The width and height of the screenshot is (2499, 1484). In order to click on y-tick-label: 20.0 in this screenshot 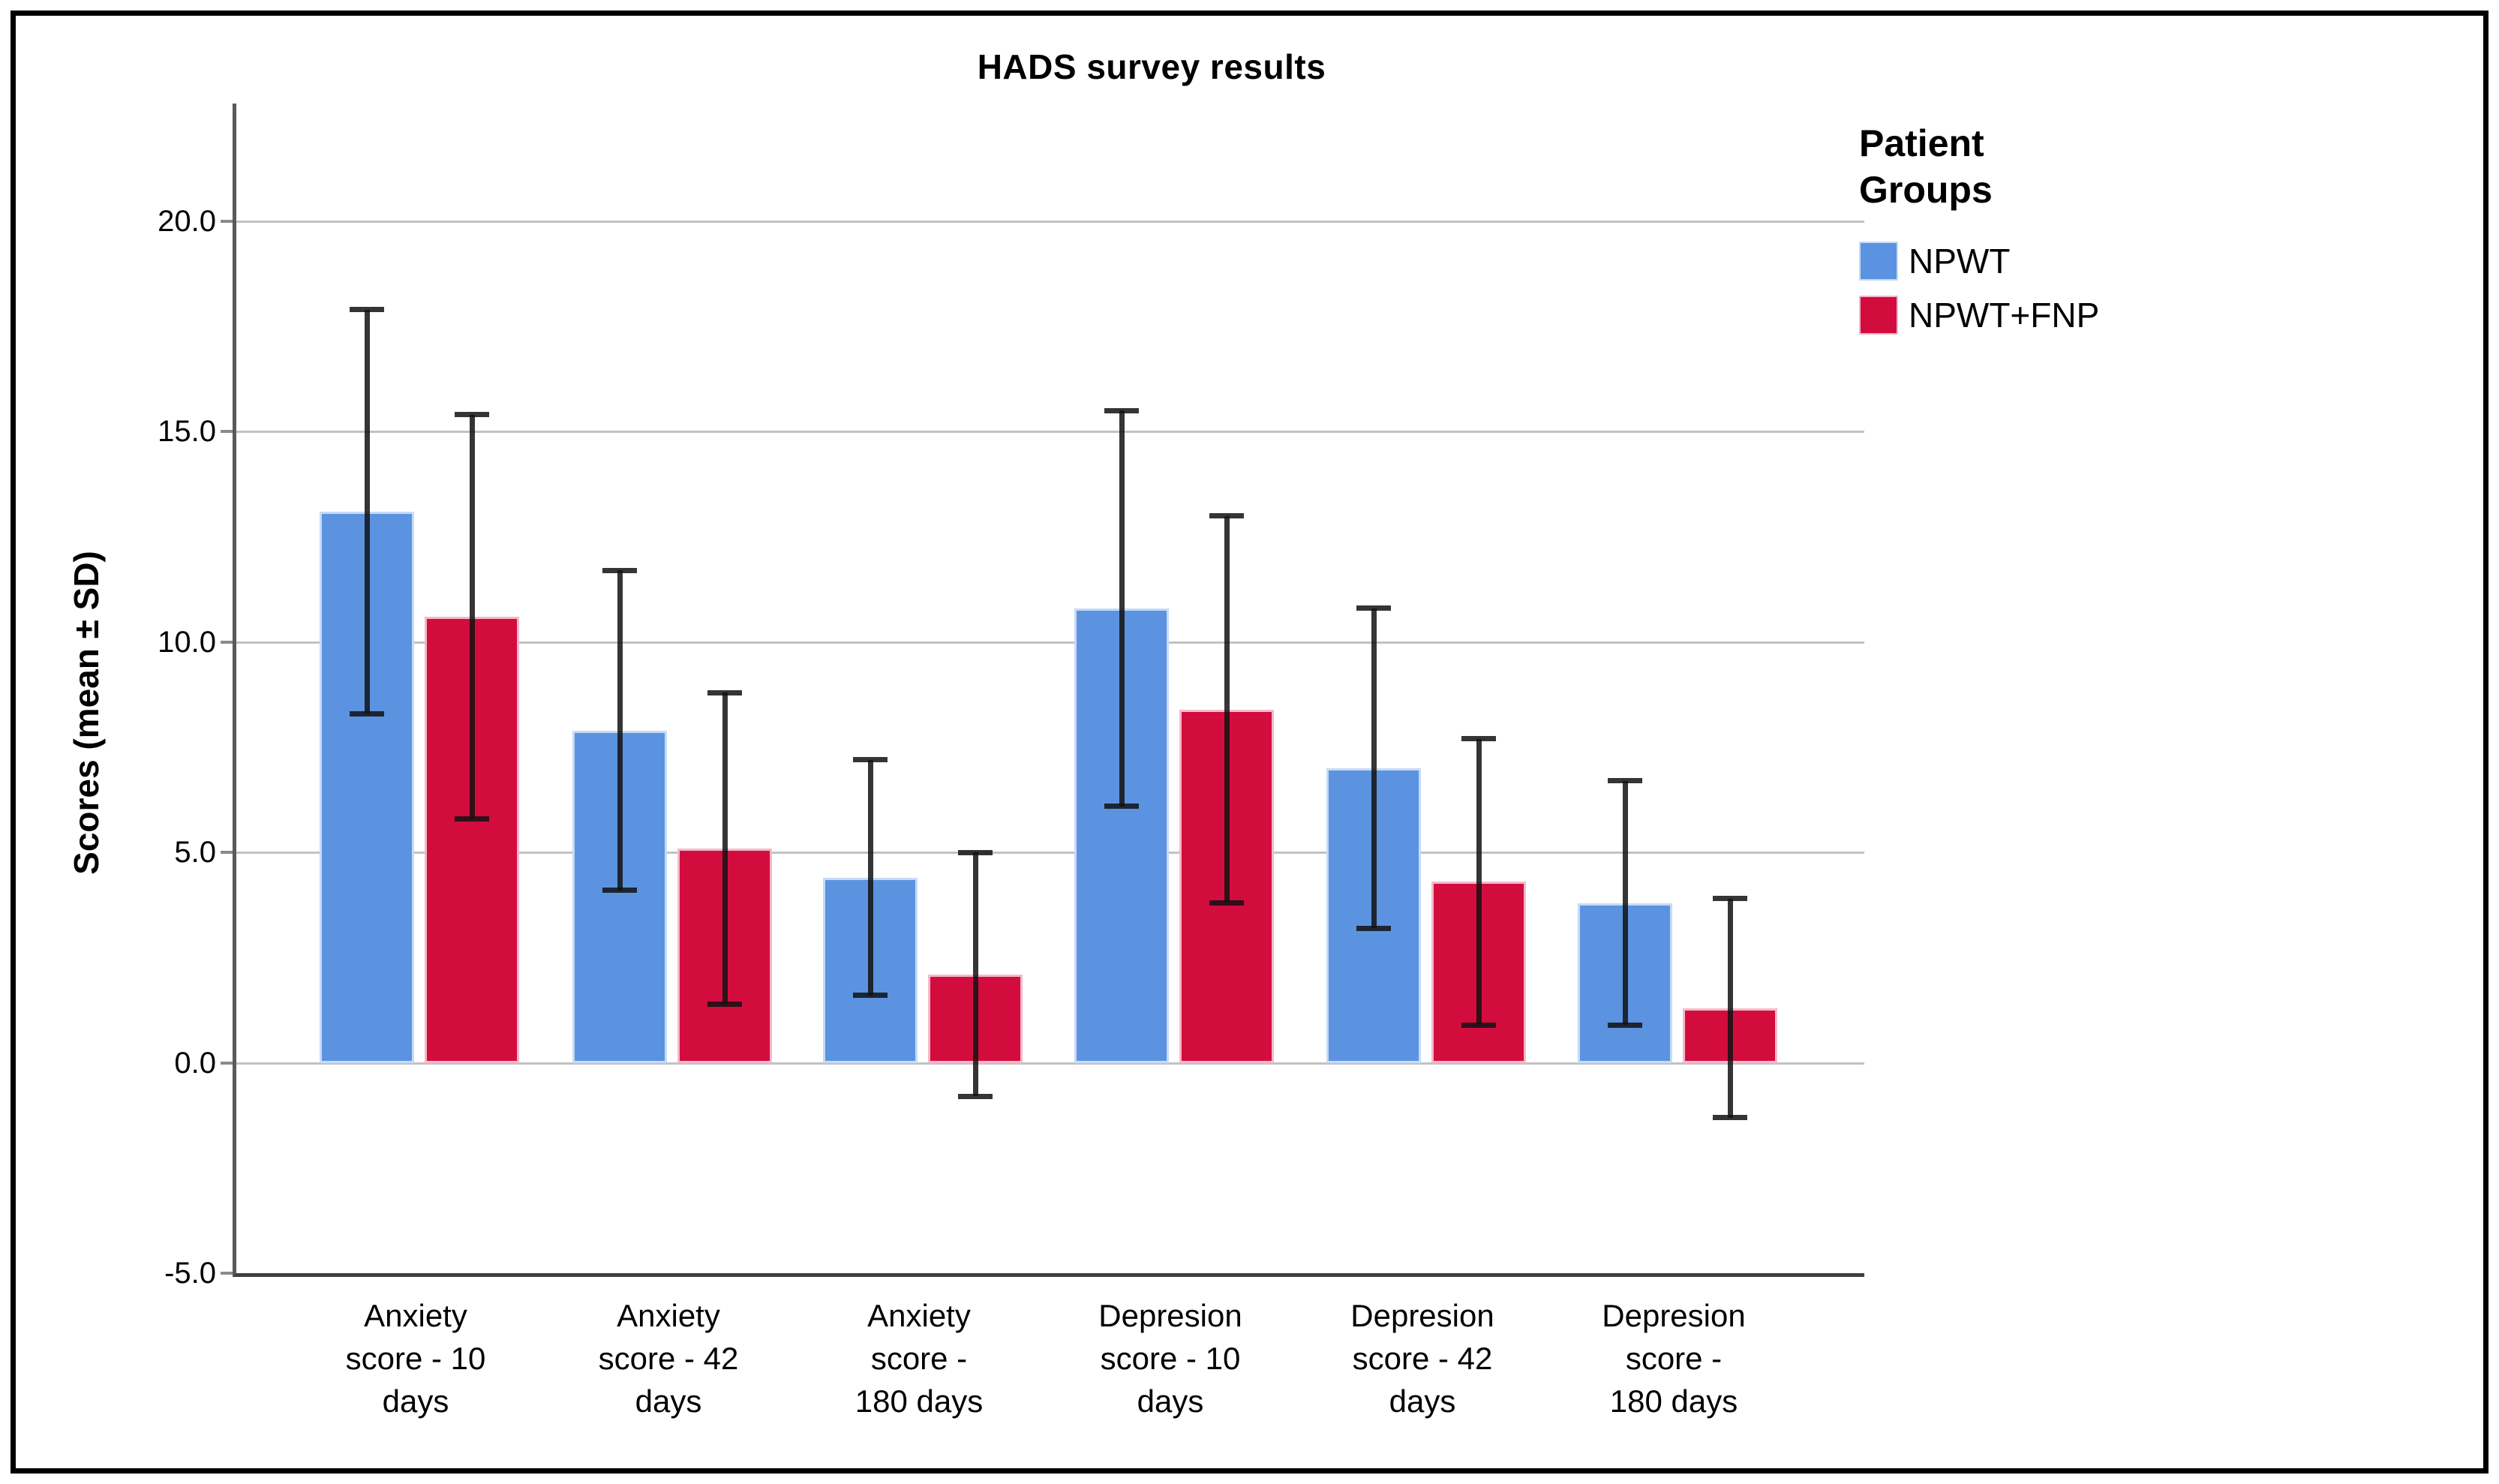, I will do `click(187, 222)`.